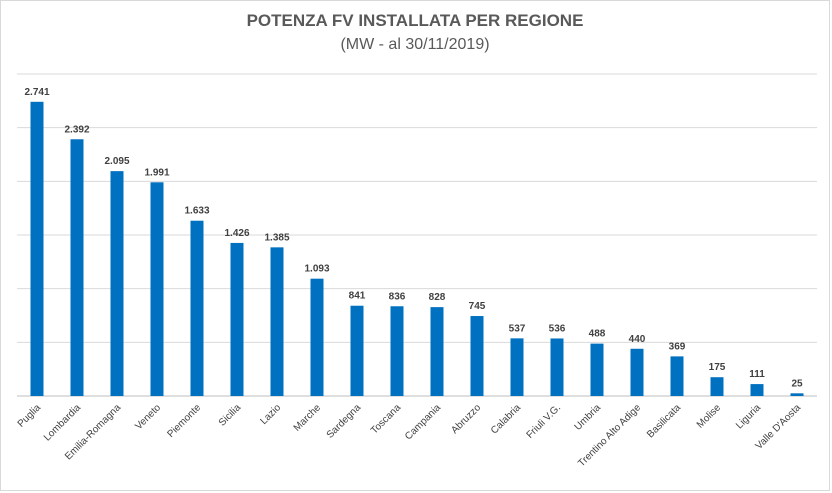 Image resolution: width=832 pixels, height=493 pixels. Describe the element at coordinates (236, 233) in the screenshot. I see `data-label: 1.426` at that location.